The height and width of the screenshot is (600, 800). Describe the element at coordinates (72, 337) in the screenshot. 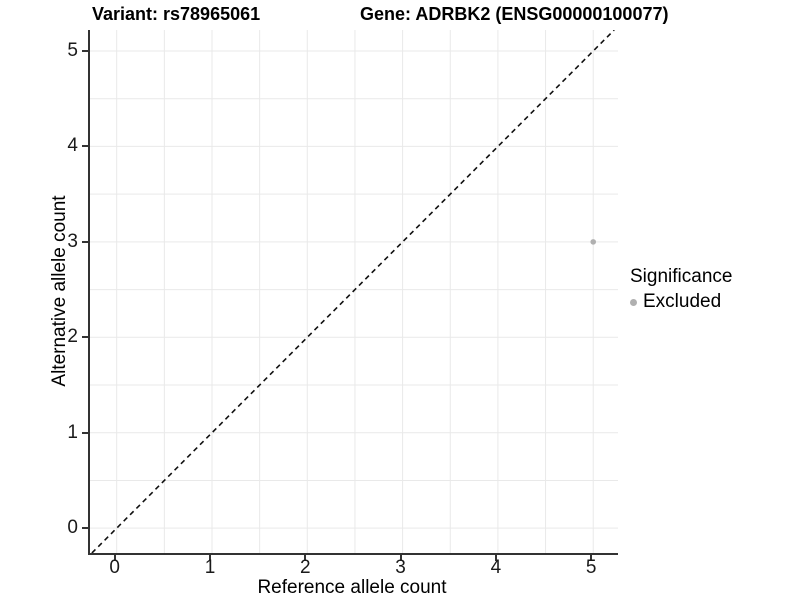

I see `y-tick-label: 2` at that location.